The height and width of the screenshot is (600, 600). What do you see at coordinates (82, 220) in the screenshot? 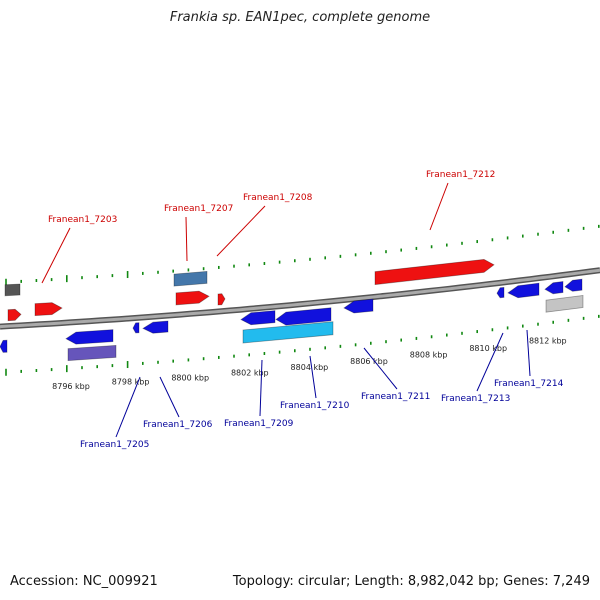
I see `gene-label-forward: Franean1_7203` at bounding box center [82, 220].